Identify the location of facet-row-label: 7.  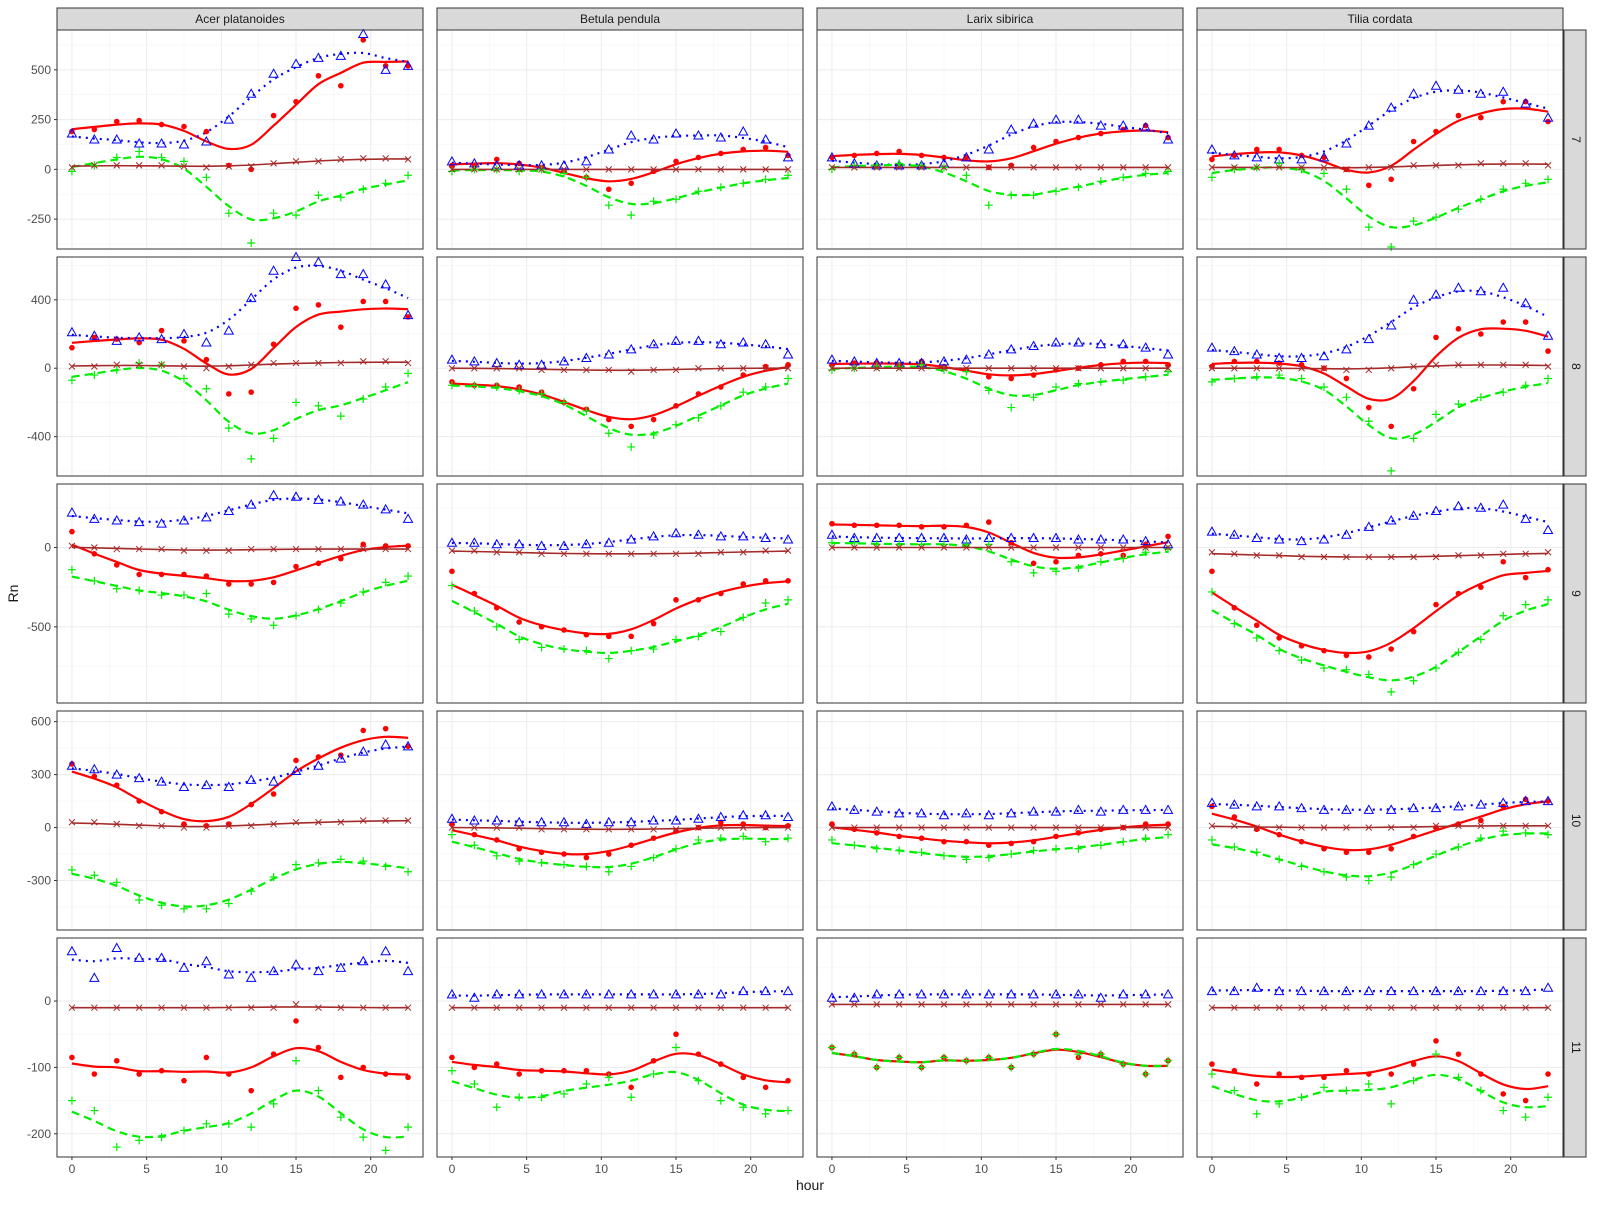
(1576, 139).